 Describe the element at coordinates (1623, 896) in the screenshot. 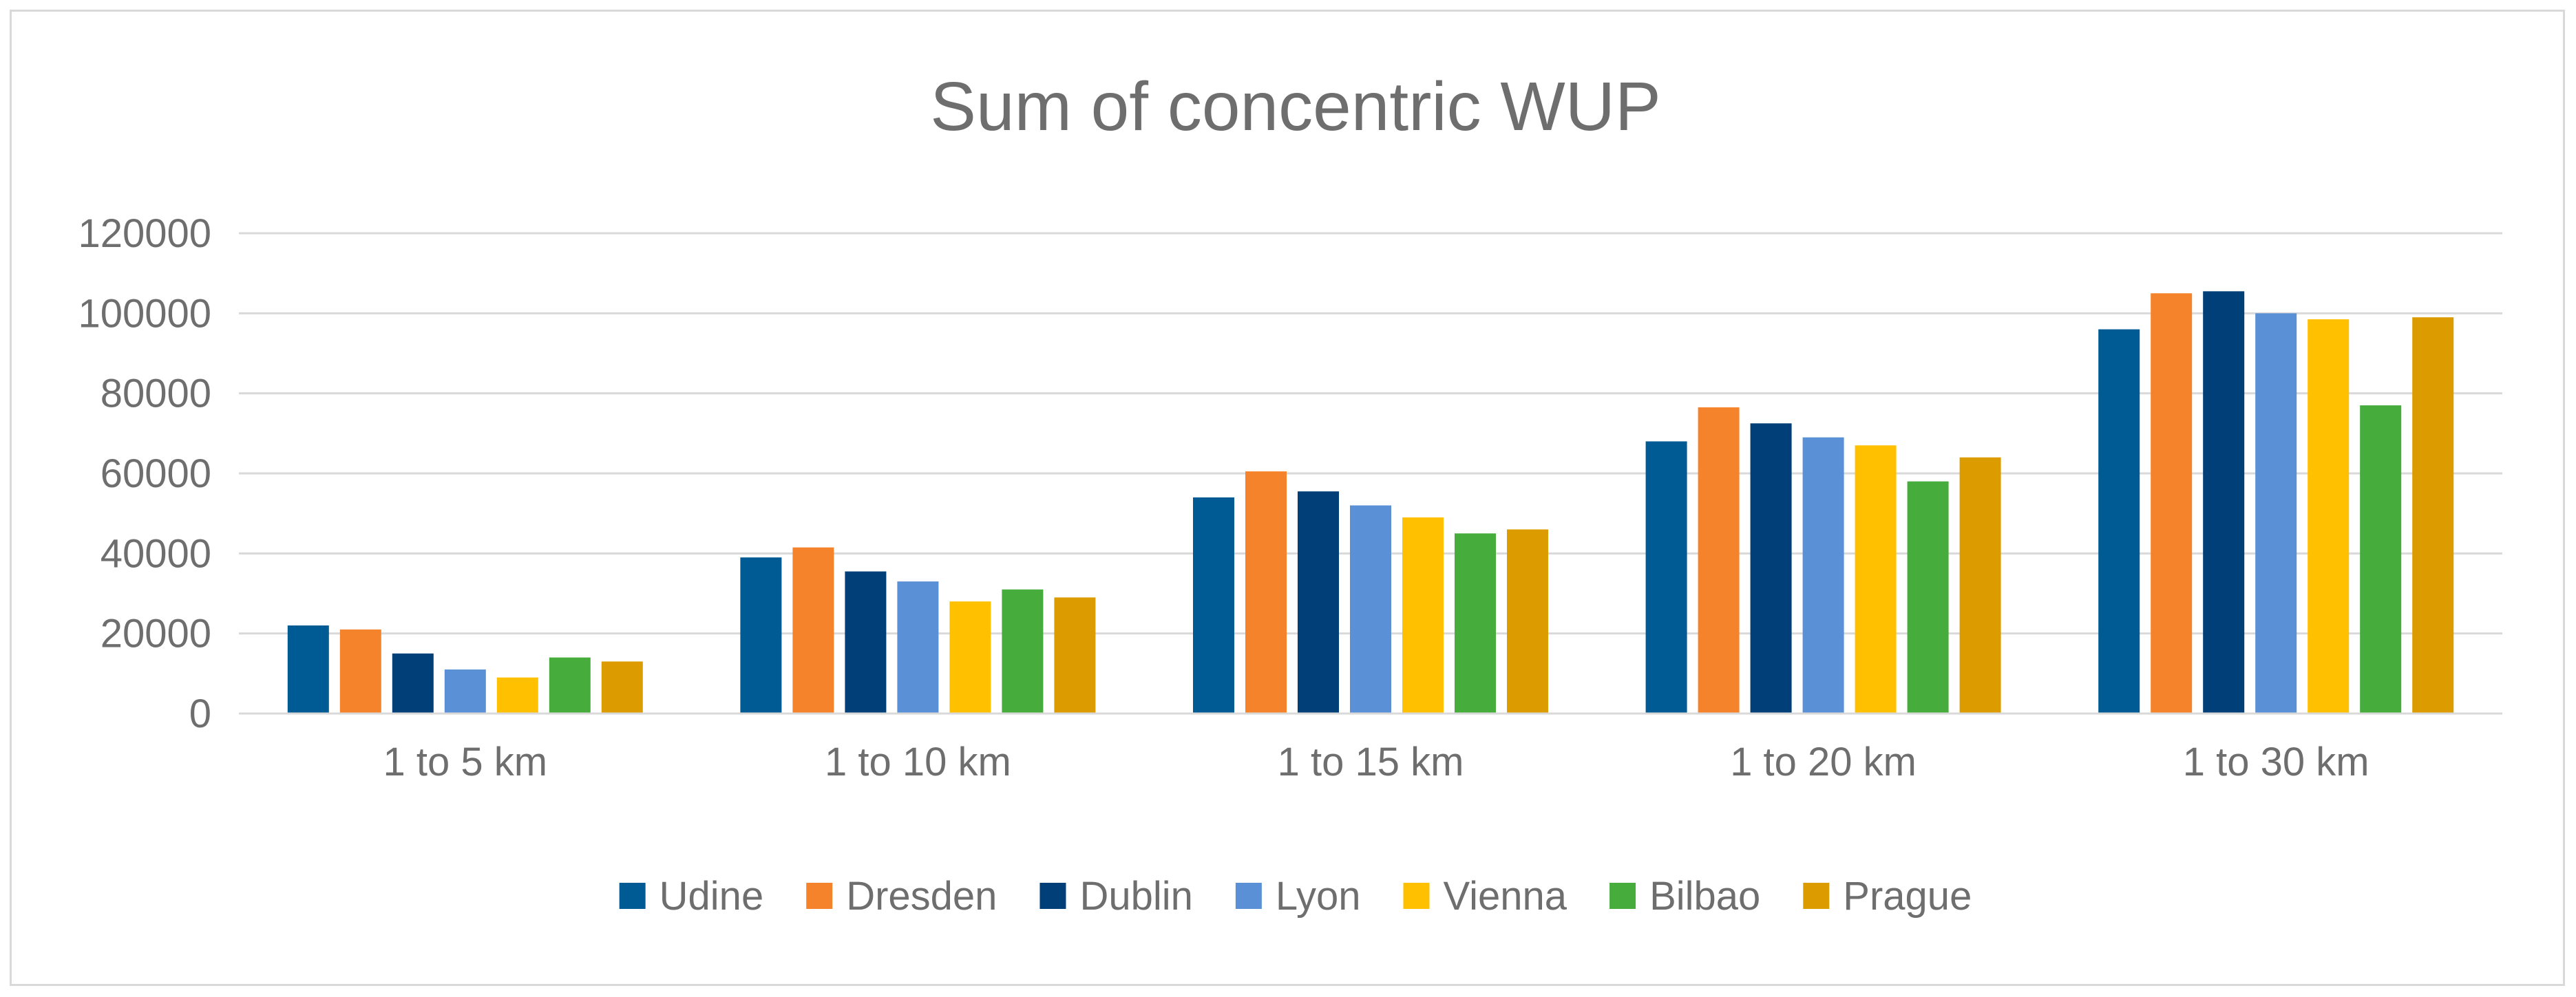

I see `legend-swatch-bilbao` at that location.